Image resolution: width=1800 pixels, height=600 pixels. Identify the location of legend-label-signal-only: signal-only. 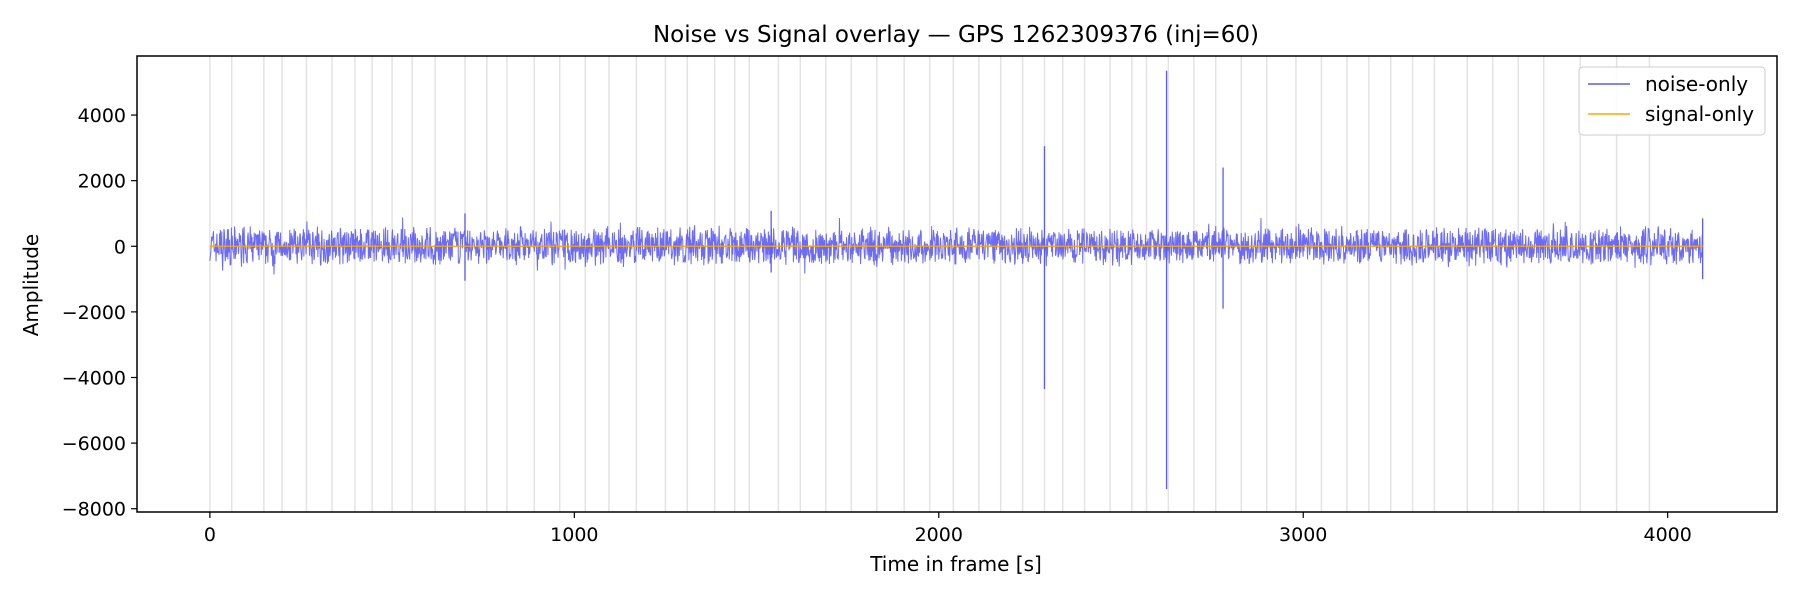
(1699, 114).